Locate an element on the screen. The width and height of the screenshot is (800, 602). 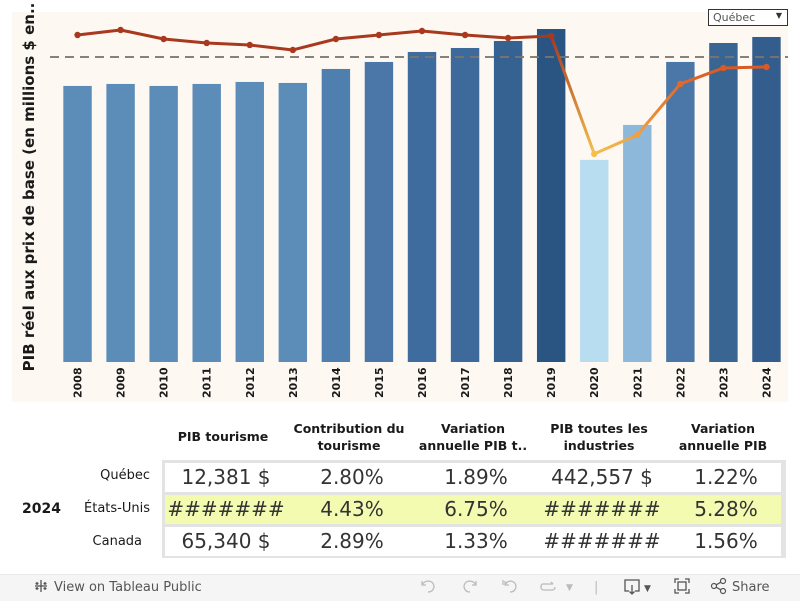
bar-2017 is located at coordinates (465, 205).